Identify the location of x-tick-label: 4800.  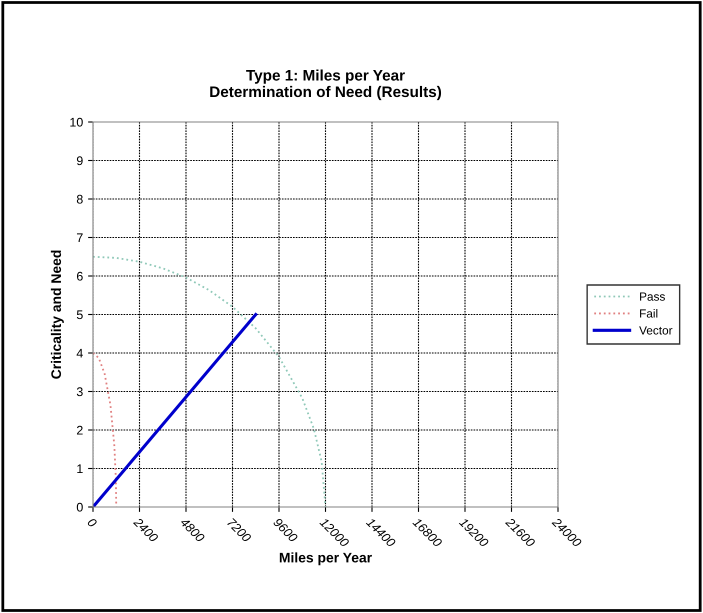
(193, 530).